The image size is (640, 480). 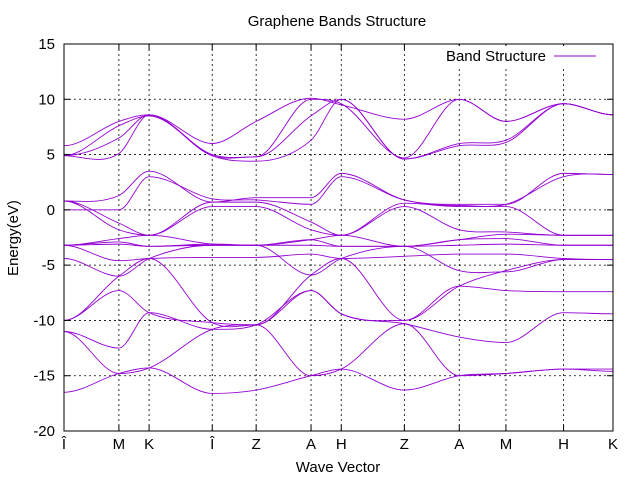 I want to click on y-tick-label: -10, so click(x=44, y=320).